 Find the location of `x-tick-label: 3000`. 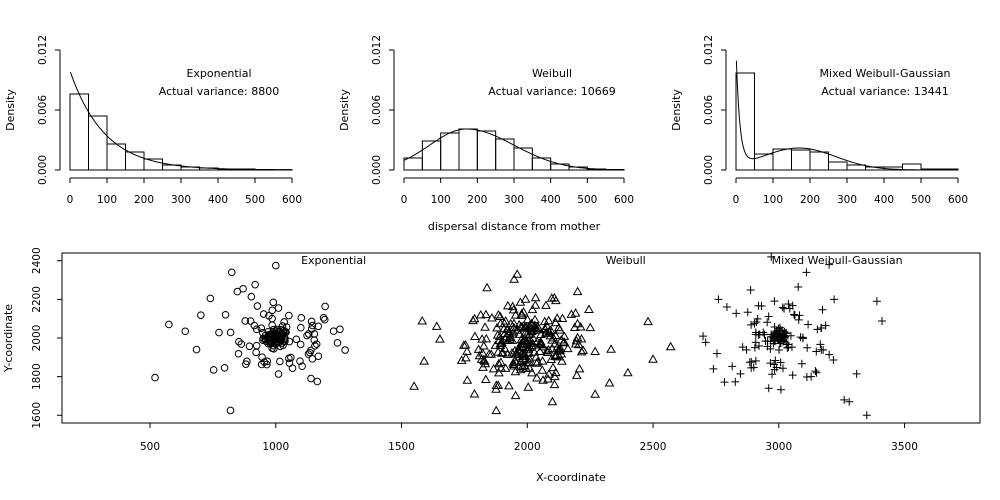

x-tick-label: 3000 is located at coordinates (778, 447).